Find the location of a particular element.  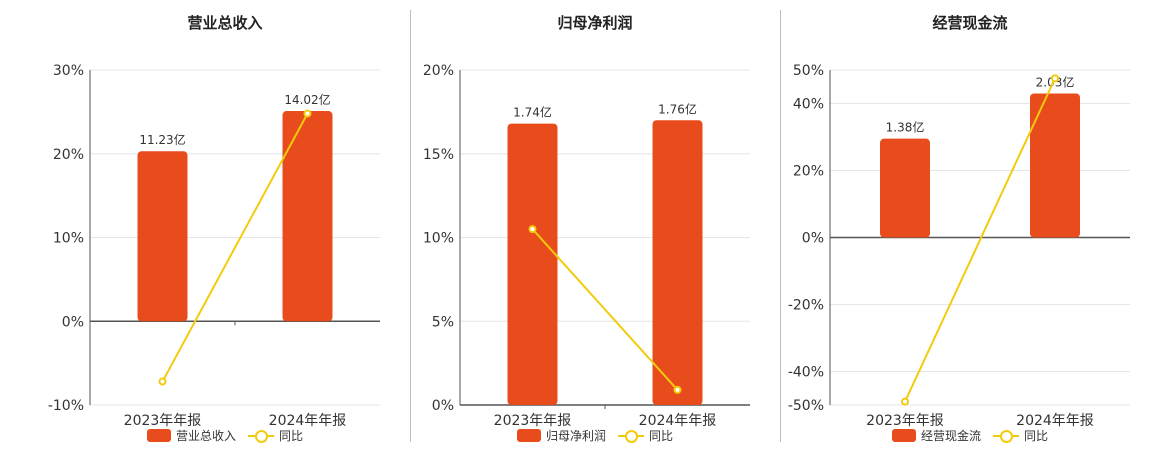

chart-legend: 归母净利润 同比 is located at coordinates (595, 435).